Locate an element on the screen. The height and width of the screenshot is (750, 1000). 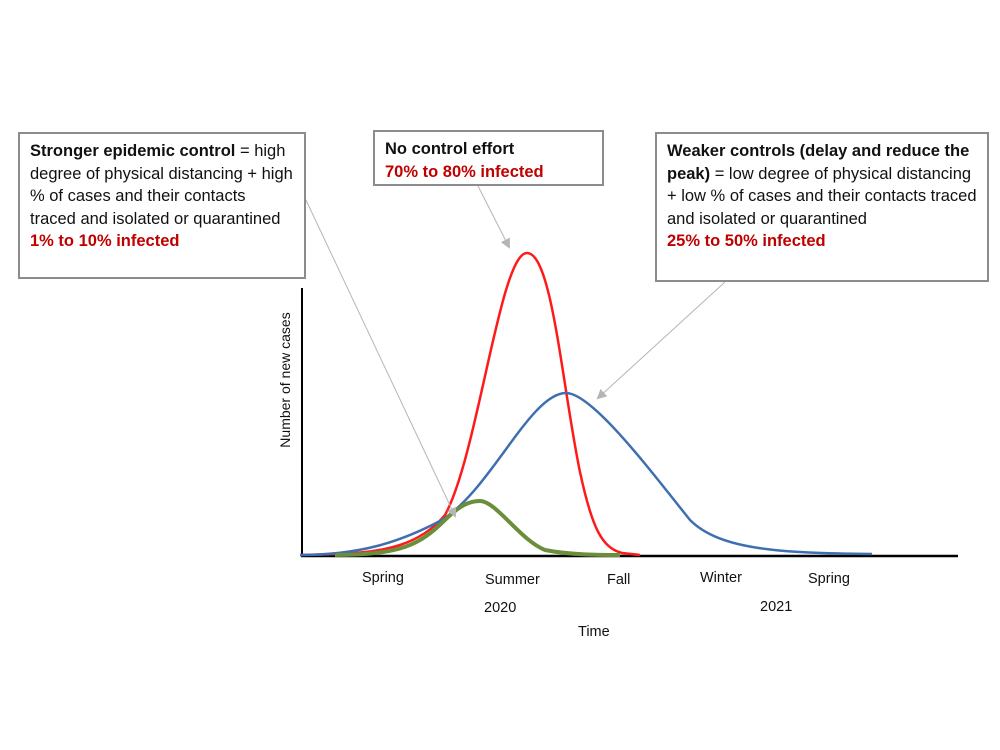
no-control-result: 70% to 80% infected is located at coordinates (464, 171).